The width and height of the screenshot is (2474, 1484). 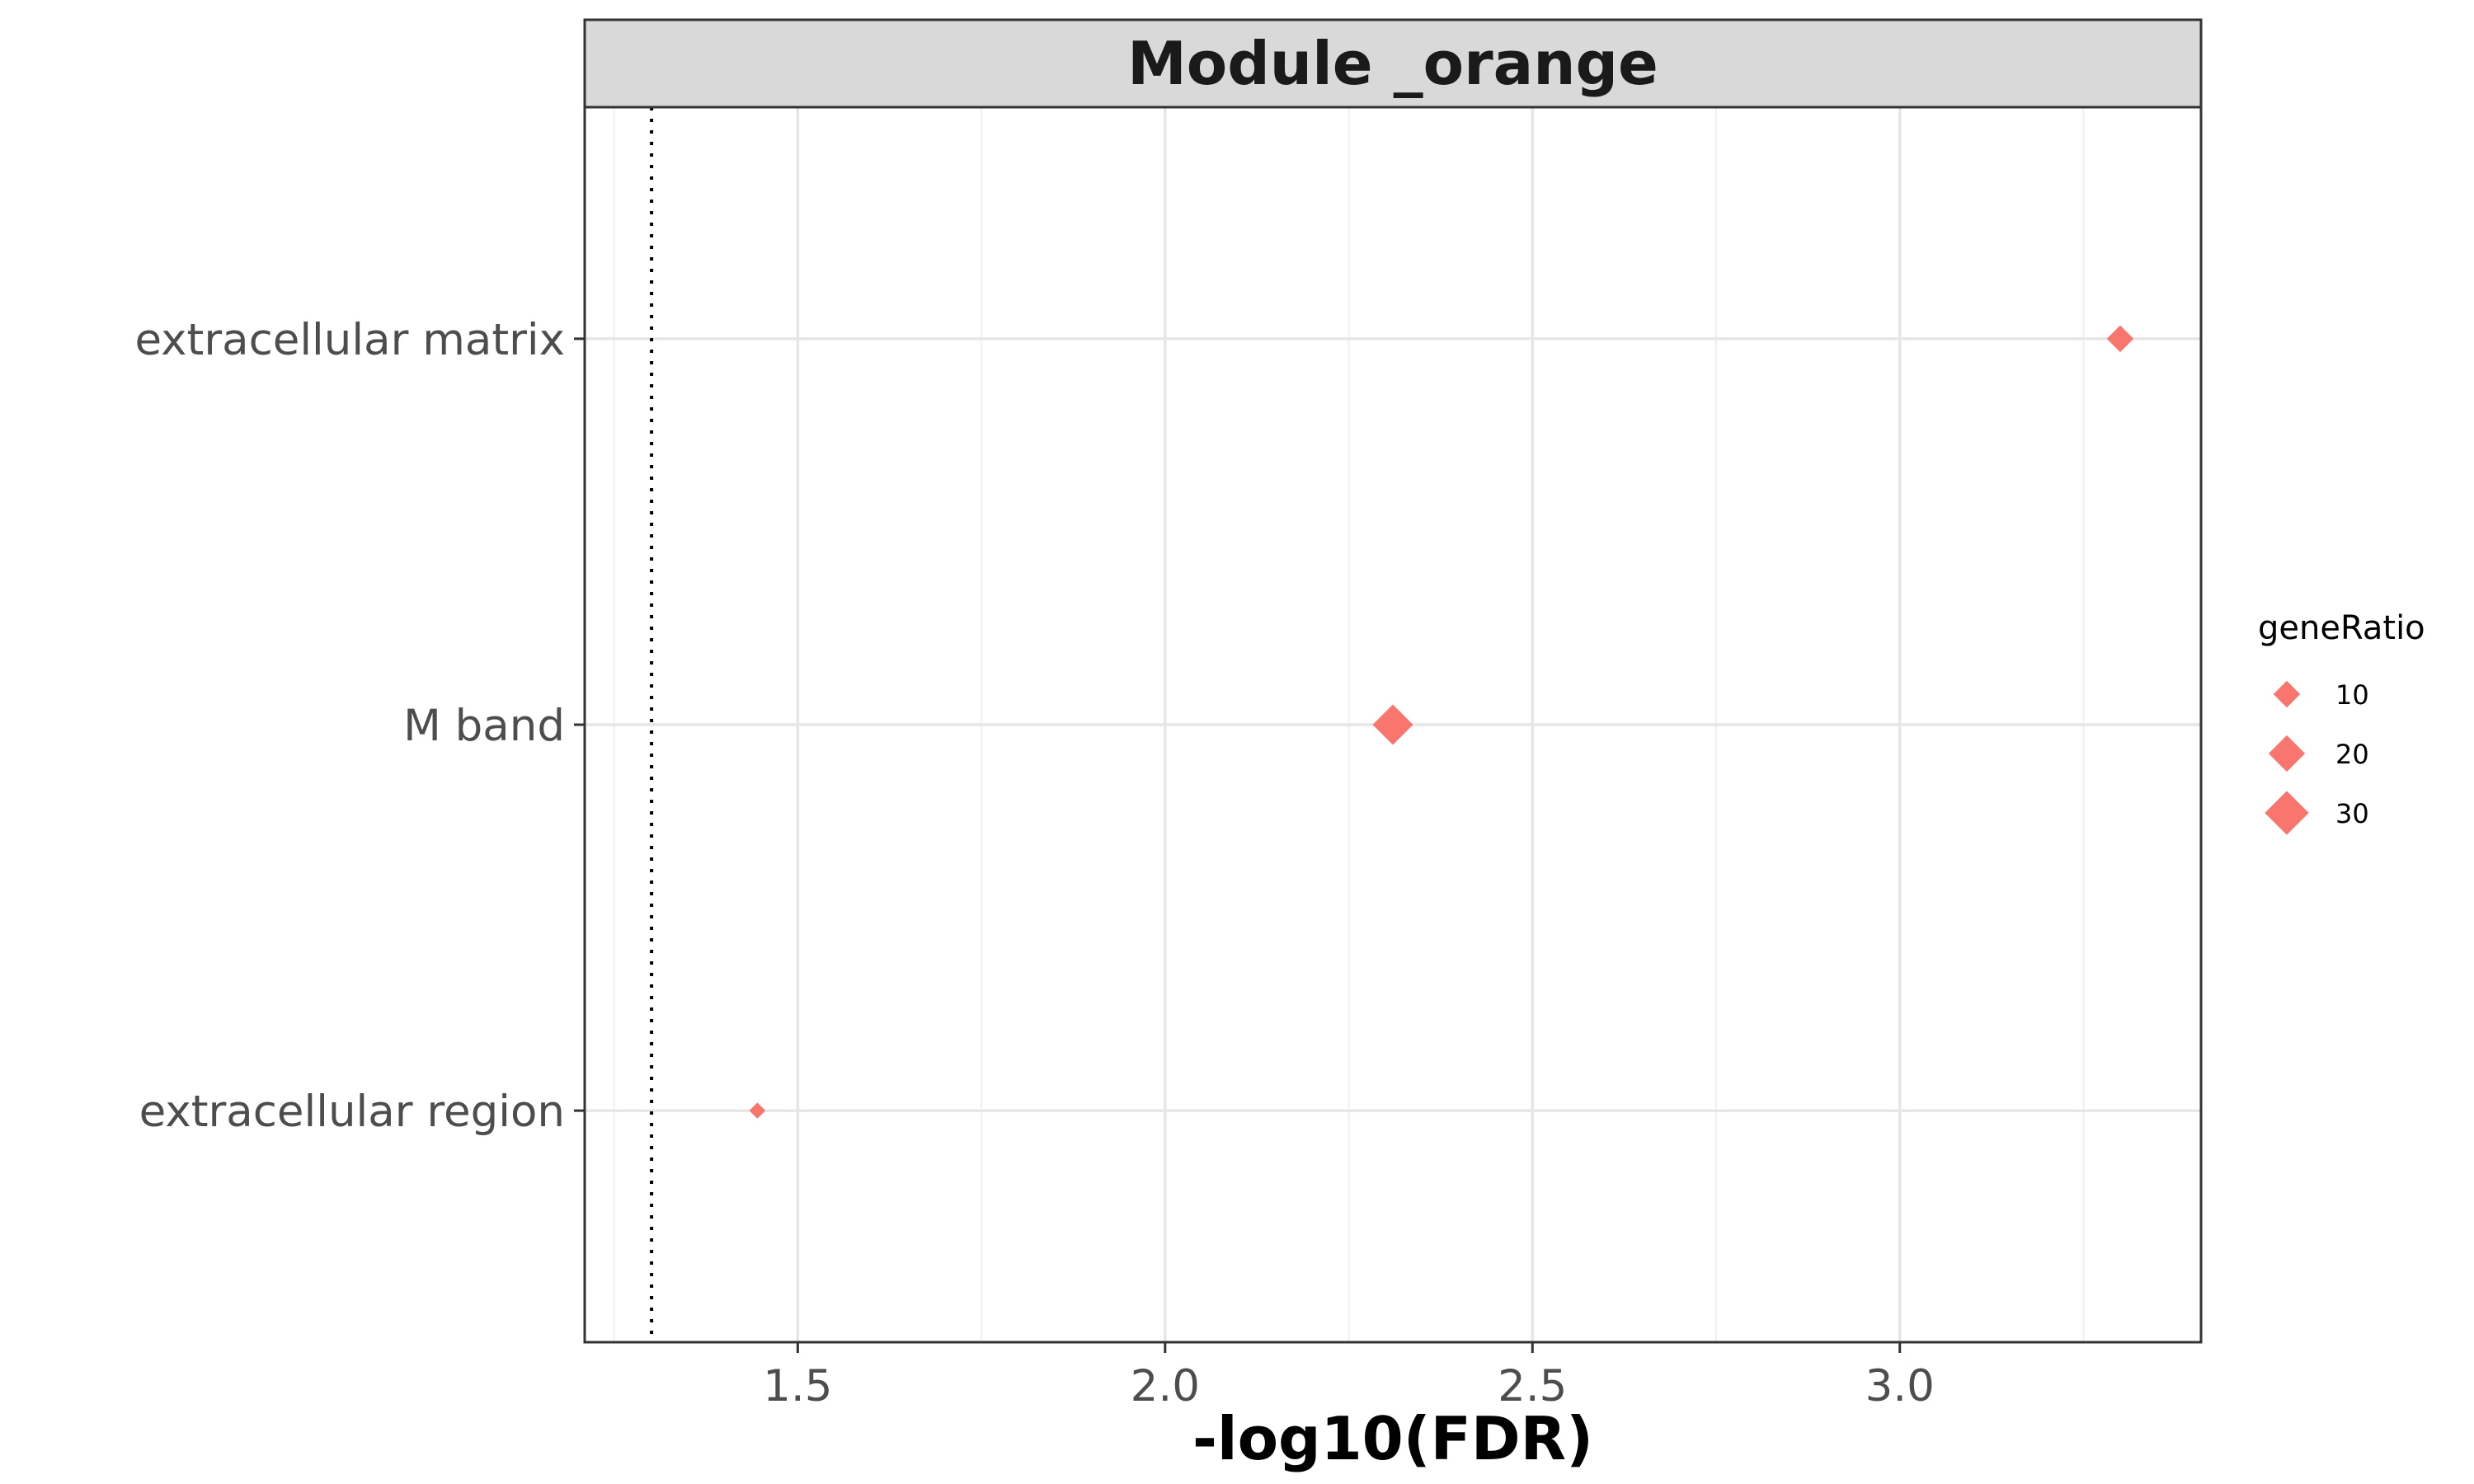 What do you see at coordinates (1165, 1386) in the screenshot?
I see `x-tick-label: 2.0` at bounding box center [1165, 1386].